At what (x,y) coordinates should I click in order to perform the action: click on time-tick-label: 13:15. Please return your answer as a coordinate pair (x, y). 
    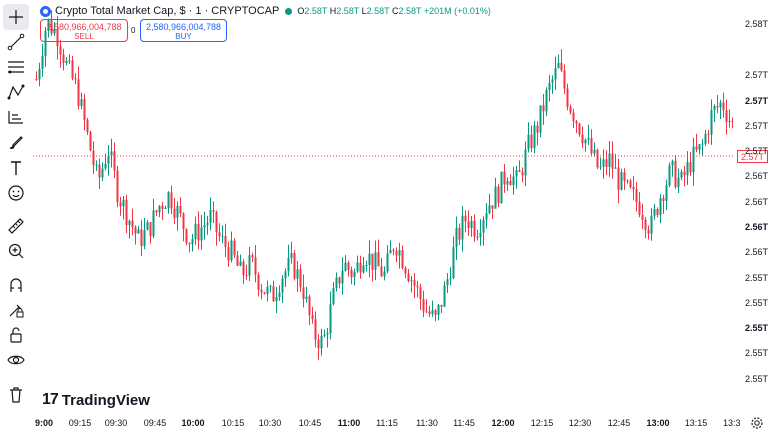
    Looking at the image, I should click on (696, 423).